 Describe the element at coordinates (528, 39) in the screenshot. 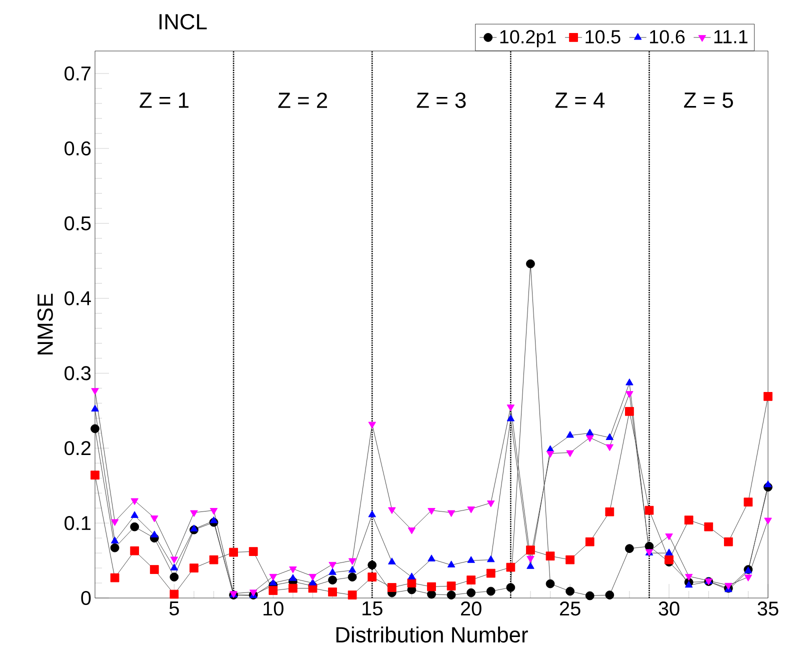

I see `legend-label: 10.2p1` at that location.